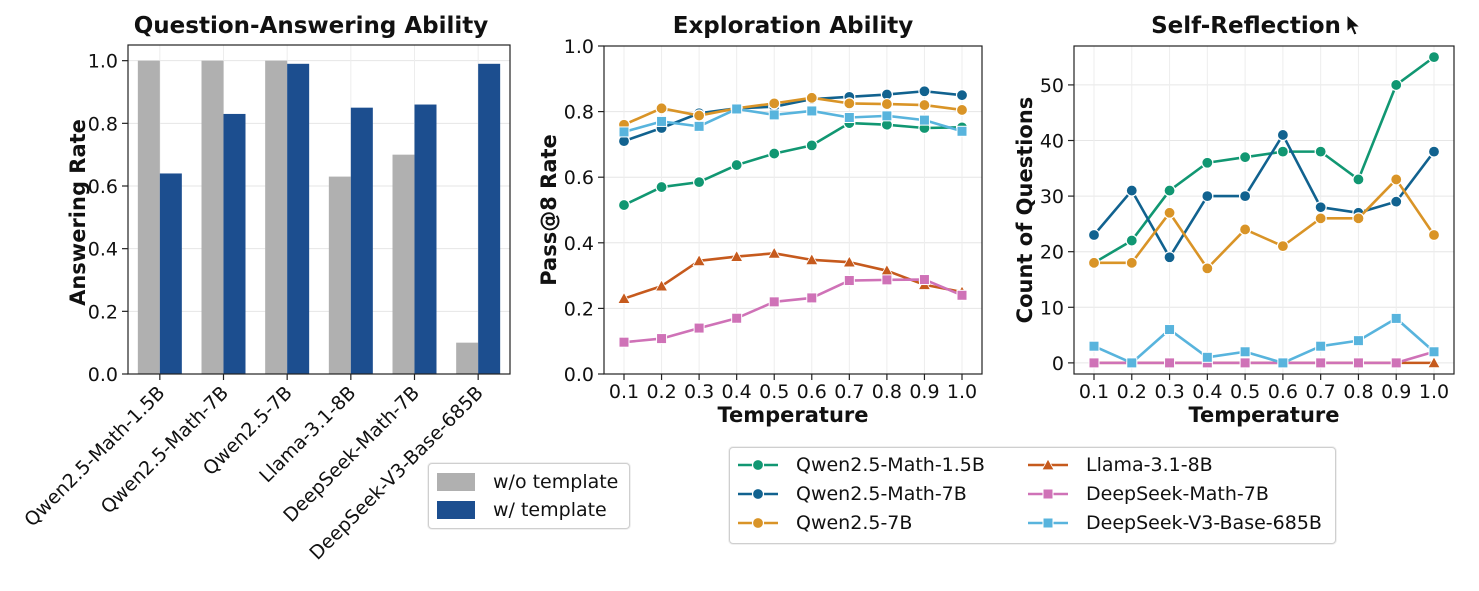  What do you see at coordinates (1048, 523) in the screenshot?
I see `line-legend-swatch-deepseek-v3-base-685b` at bounding box center [1048, 523].